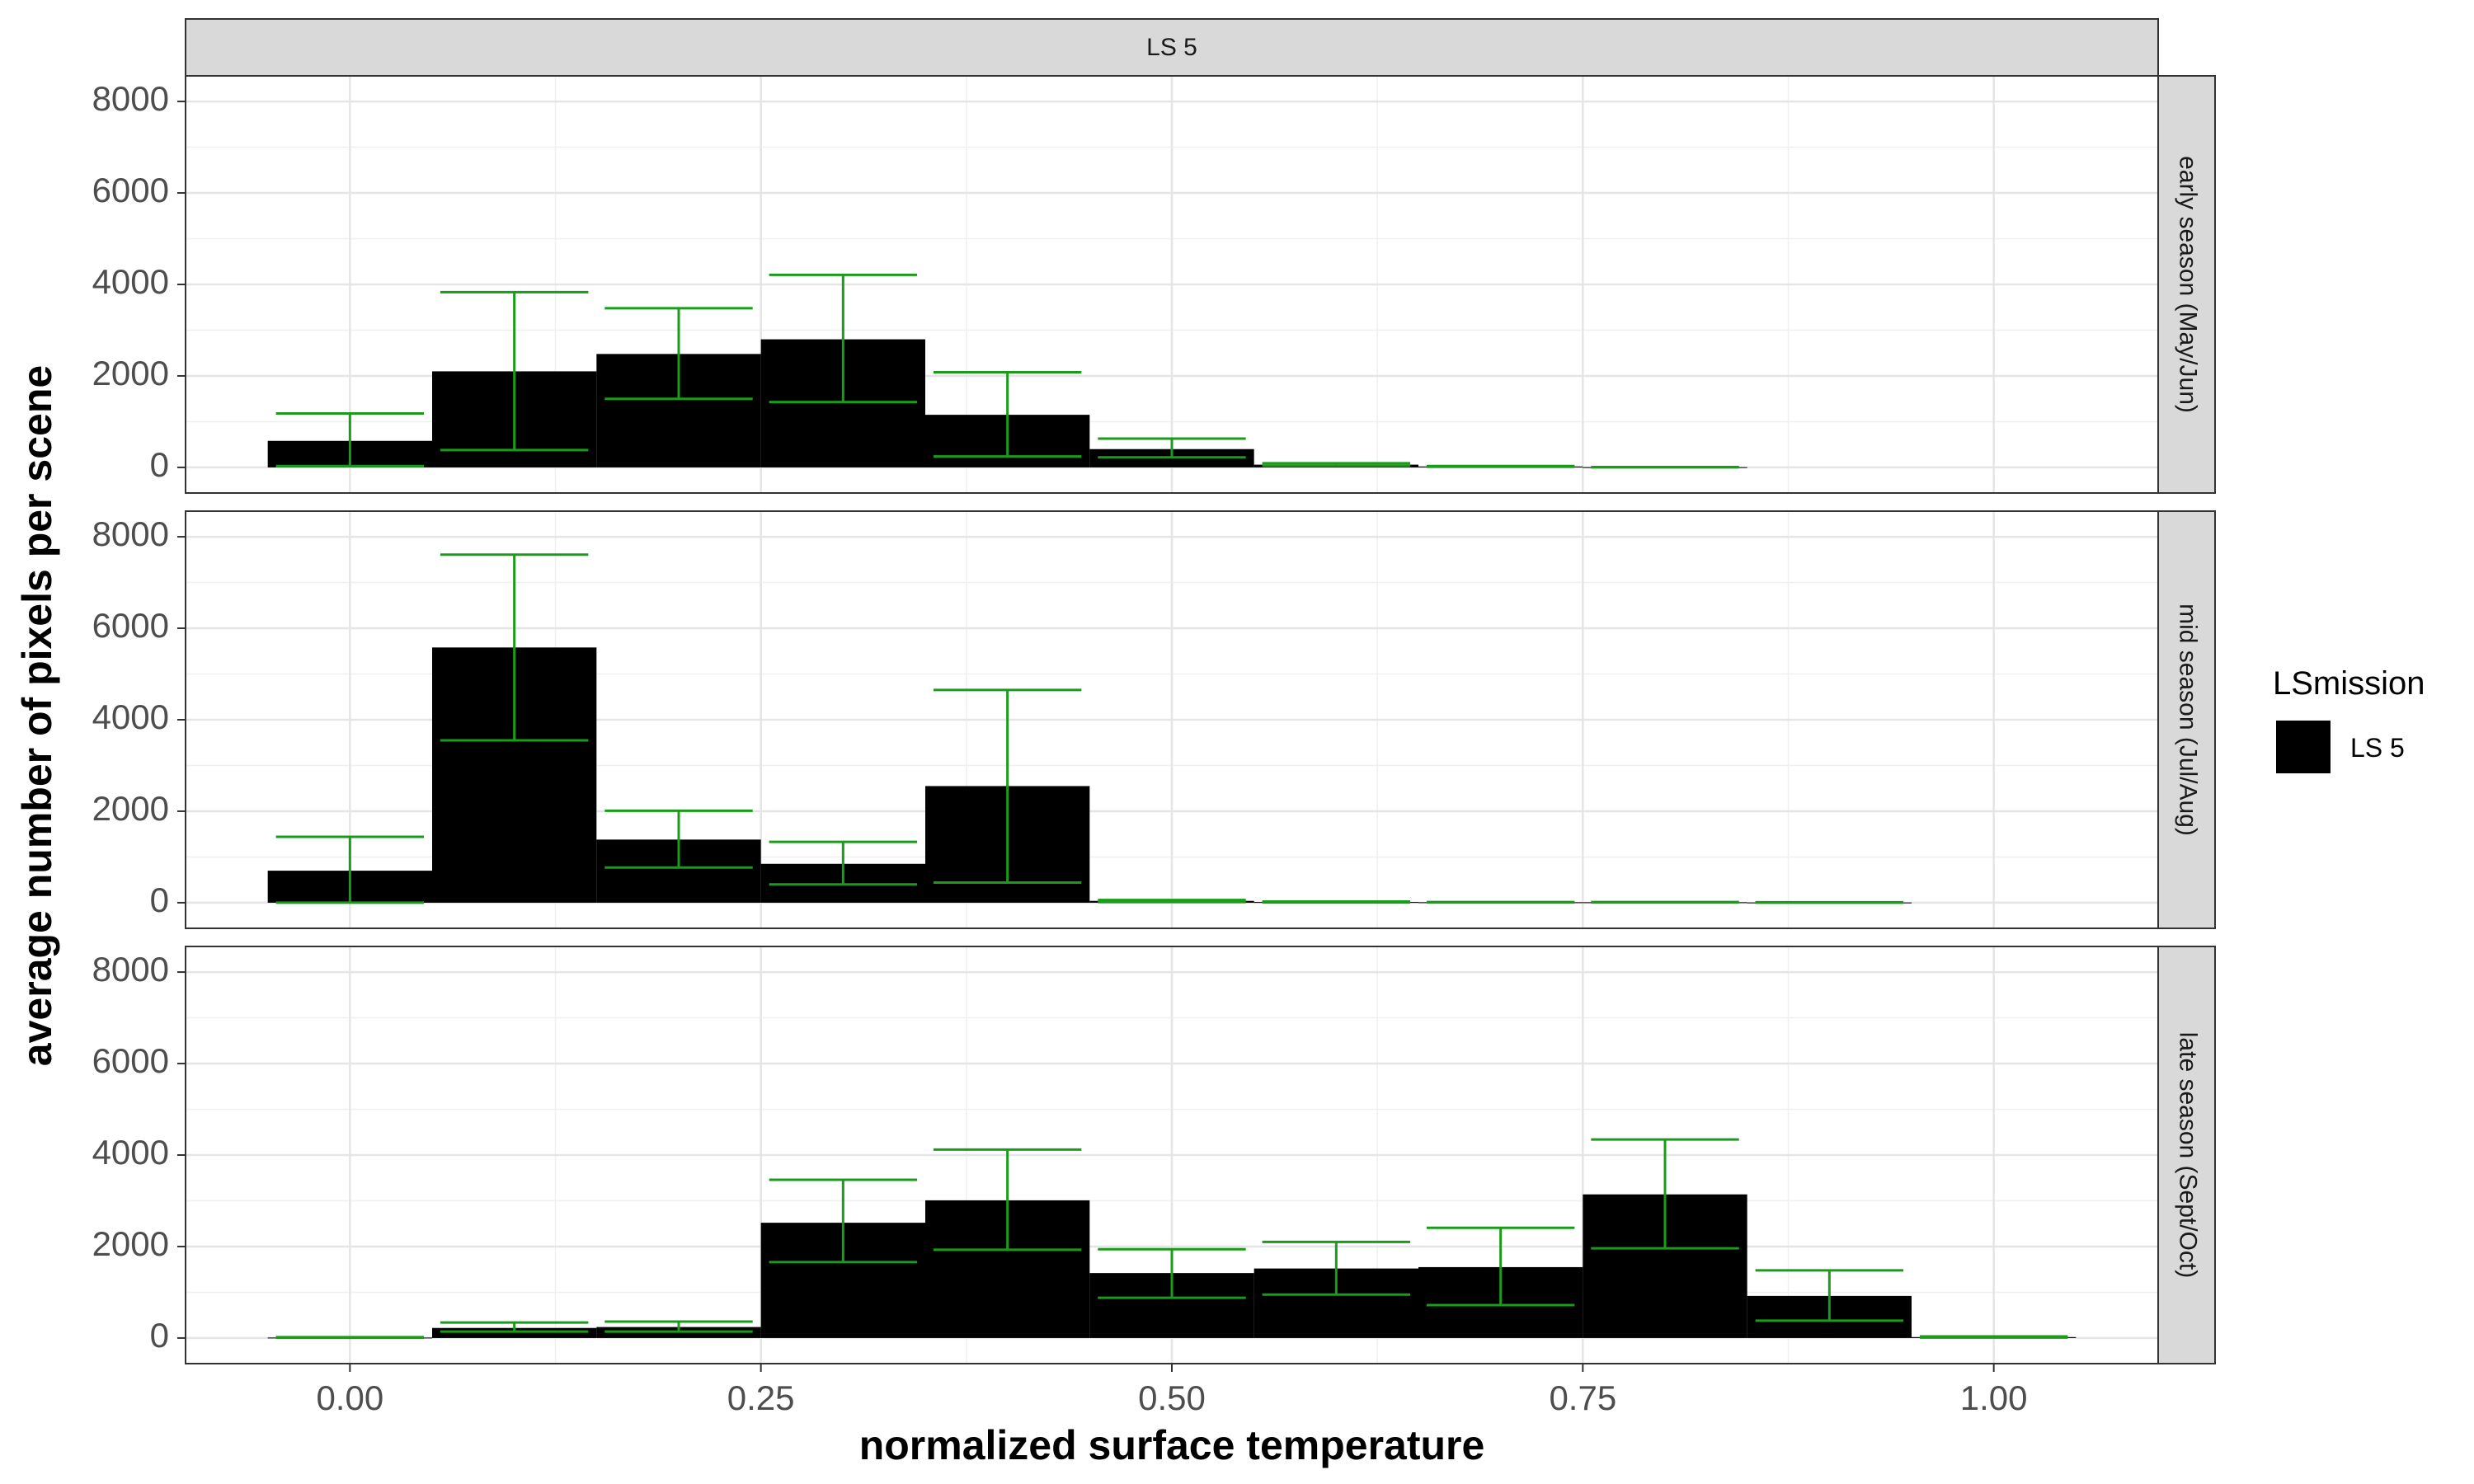 This screenshot has height=1484, width=2474. What do you see at coordinates (2349, 719) in the screenshot?
I see `legend: LSmission LS 5` at bounding box center [2349, 719].